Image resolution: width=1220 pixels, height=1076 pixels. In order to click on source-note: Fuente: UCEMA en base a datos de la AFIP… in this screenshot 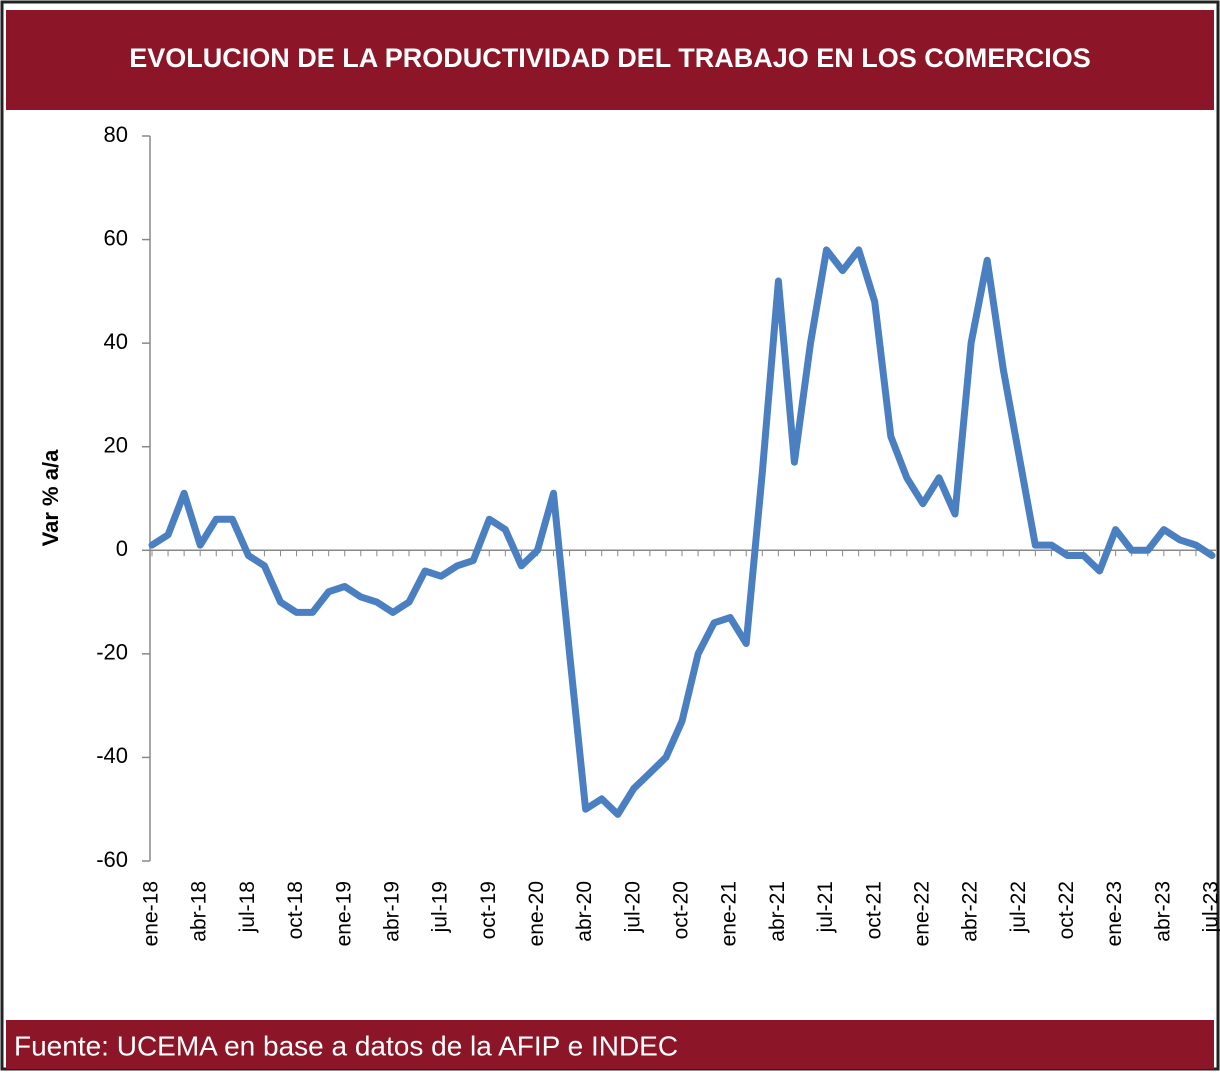, I will do `click(346, 1045)`.